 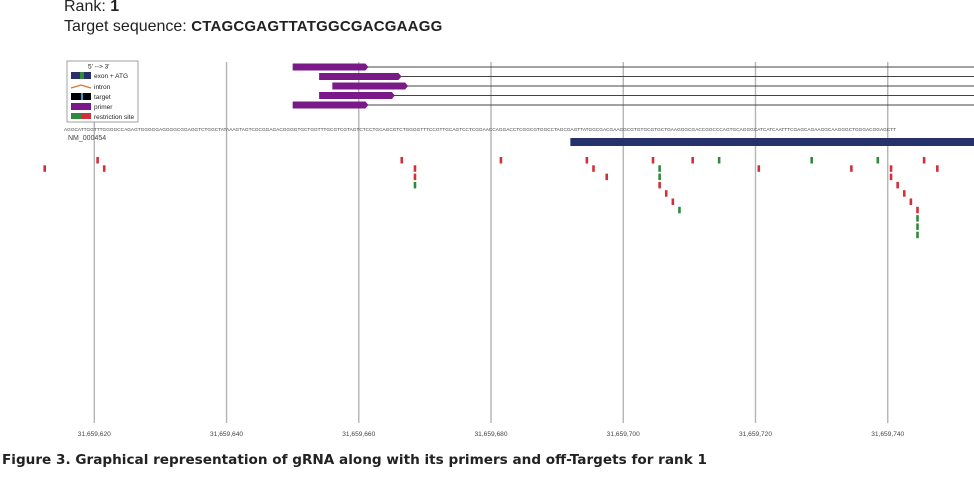 What do you see at coordinates (111, 76) in the screenshot?
I see `legend-label-exon: exon + ATG` at bounding box center [111, 76].